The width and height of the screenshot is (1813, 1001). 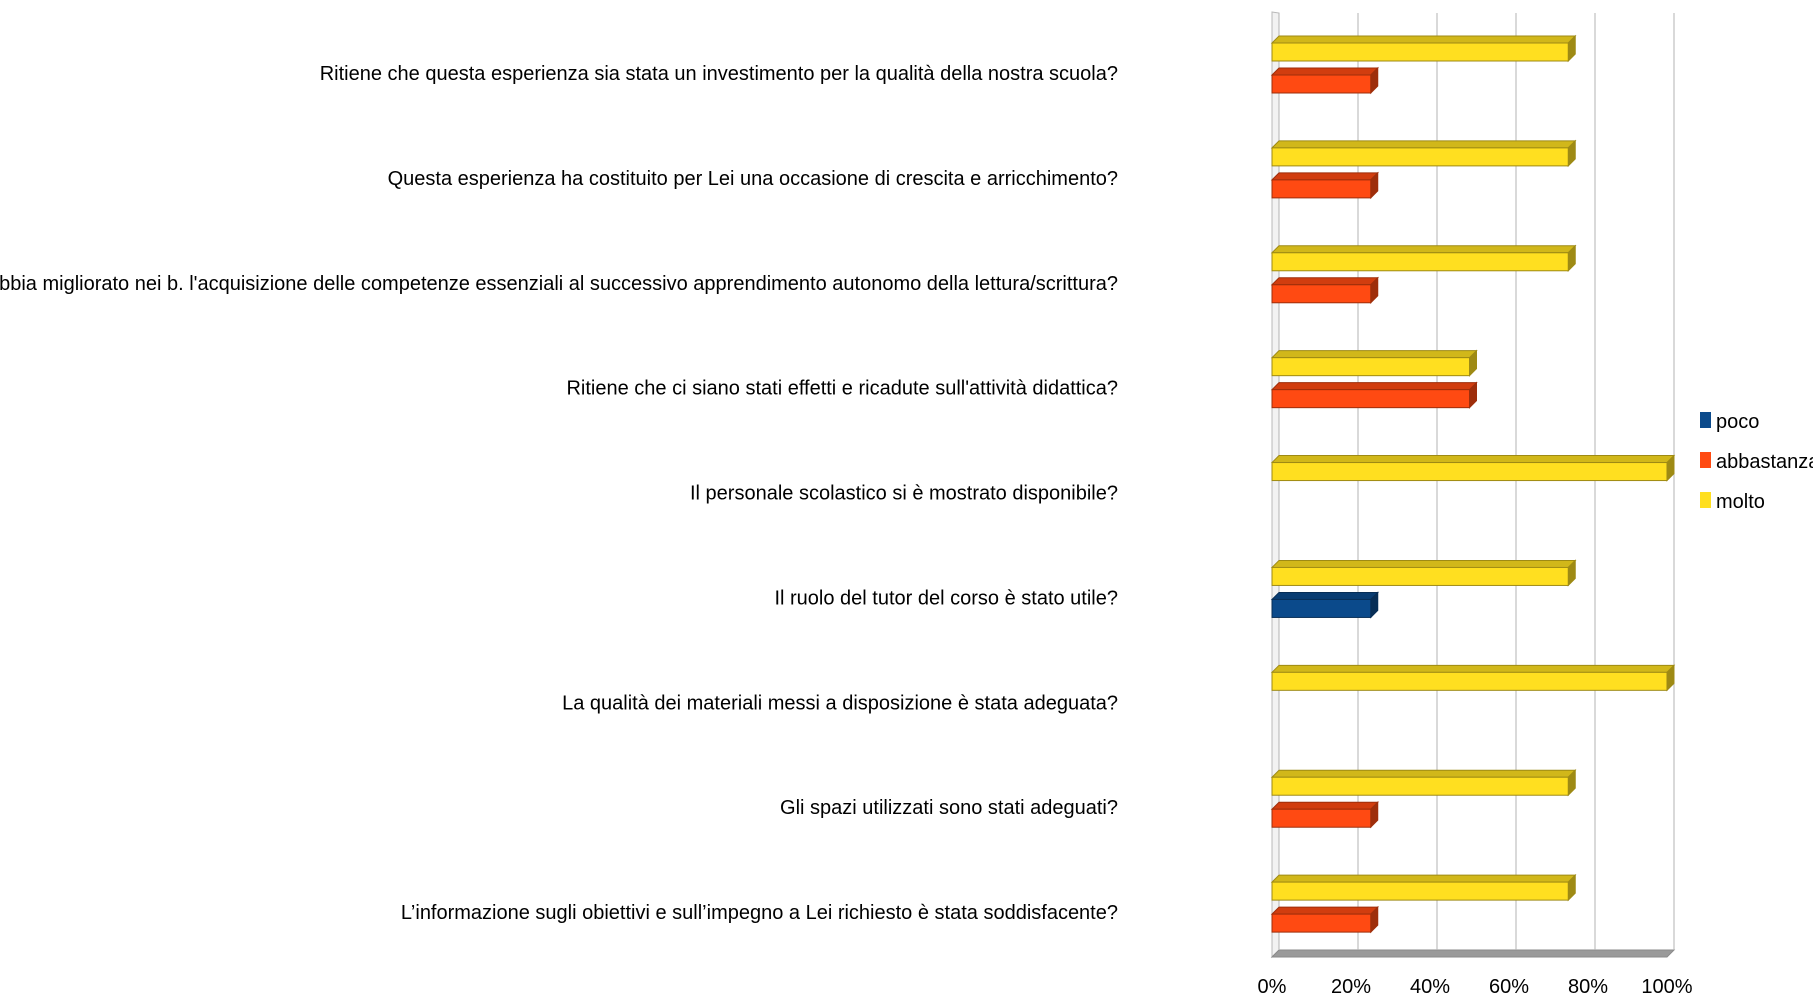 I want to click on legend-label: molto, so click(x=1740, y=502).